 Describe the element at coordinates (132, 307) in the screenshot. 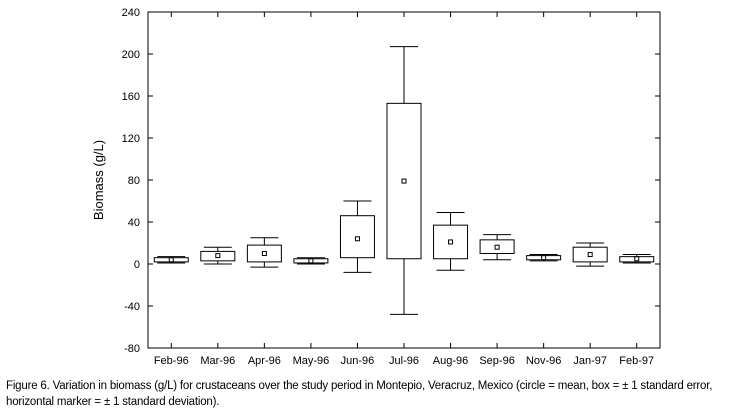

I see `y-tick-label: -40` at that location.